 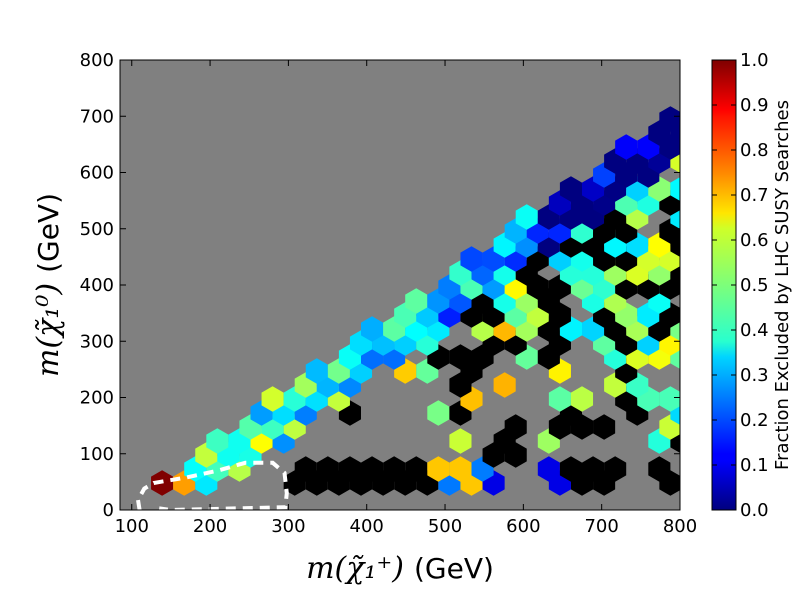 I want to click on y-tick-label: 500, so click(x=97, y=229).